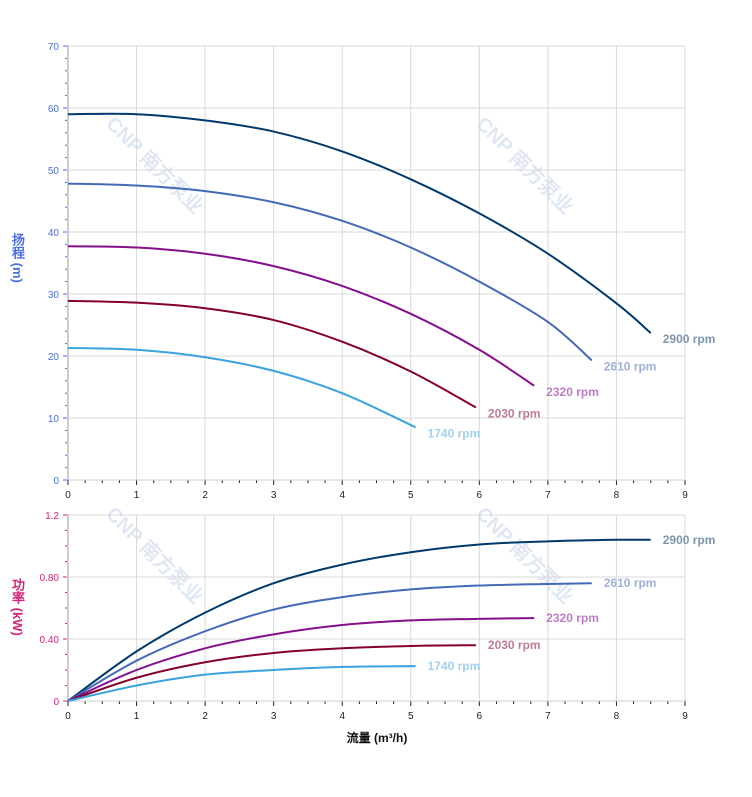 The height and width of the screenshot is (797, 752). Describe the element at coordinates (54, 109) in the screenshot. I see `y-tick-label: 60` at that location.